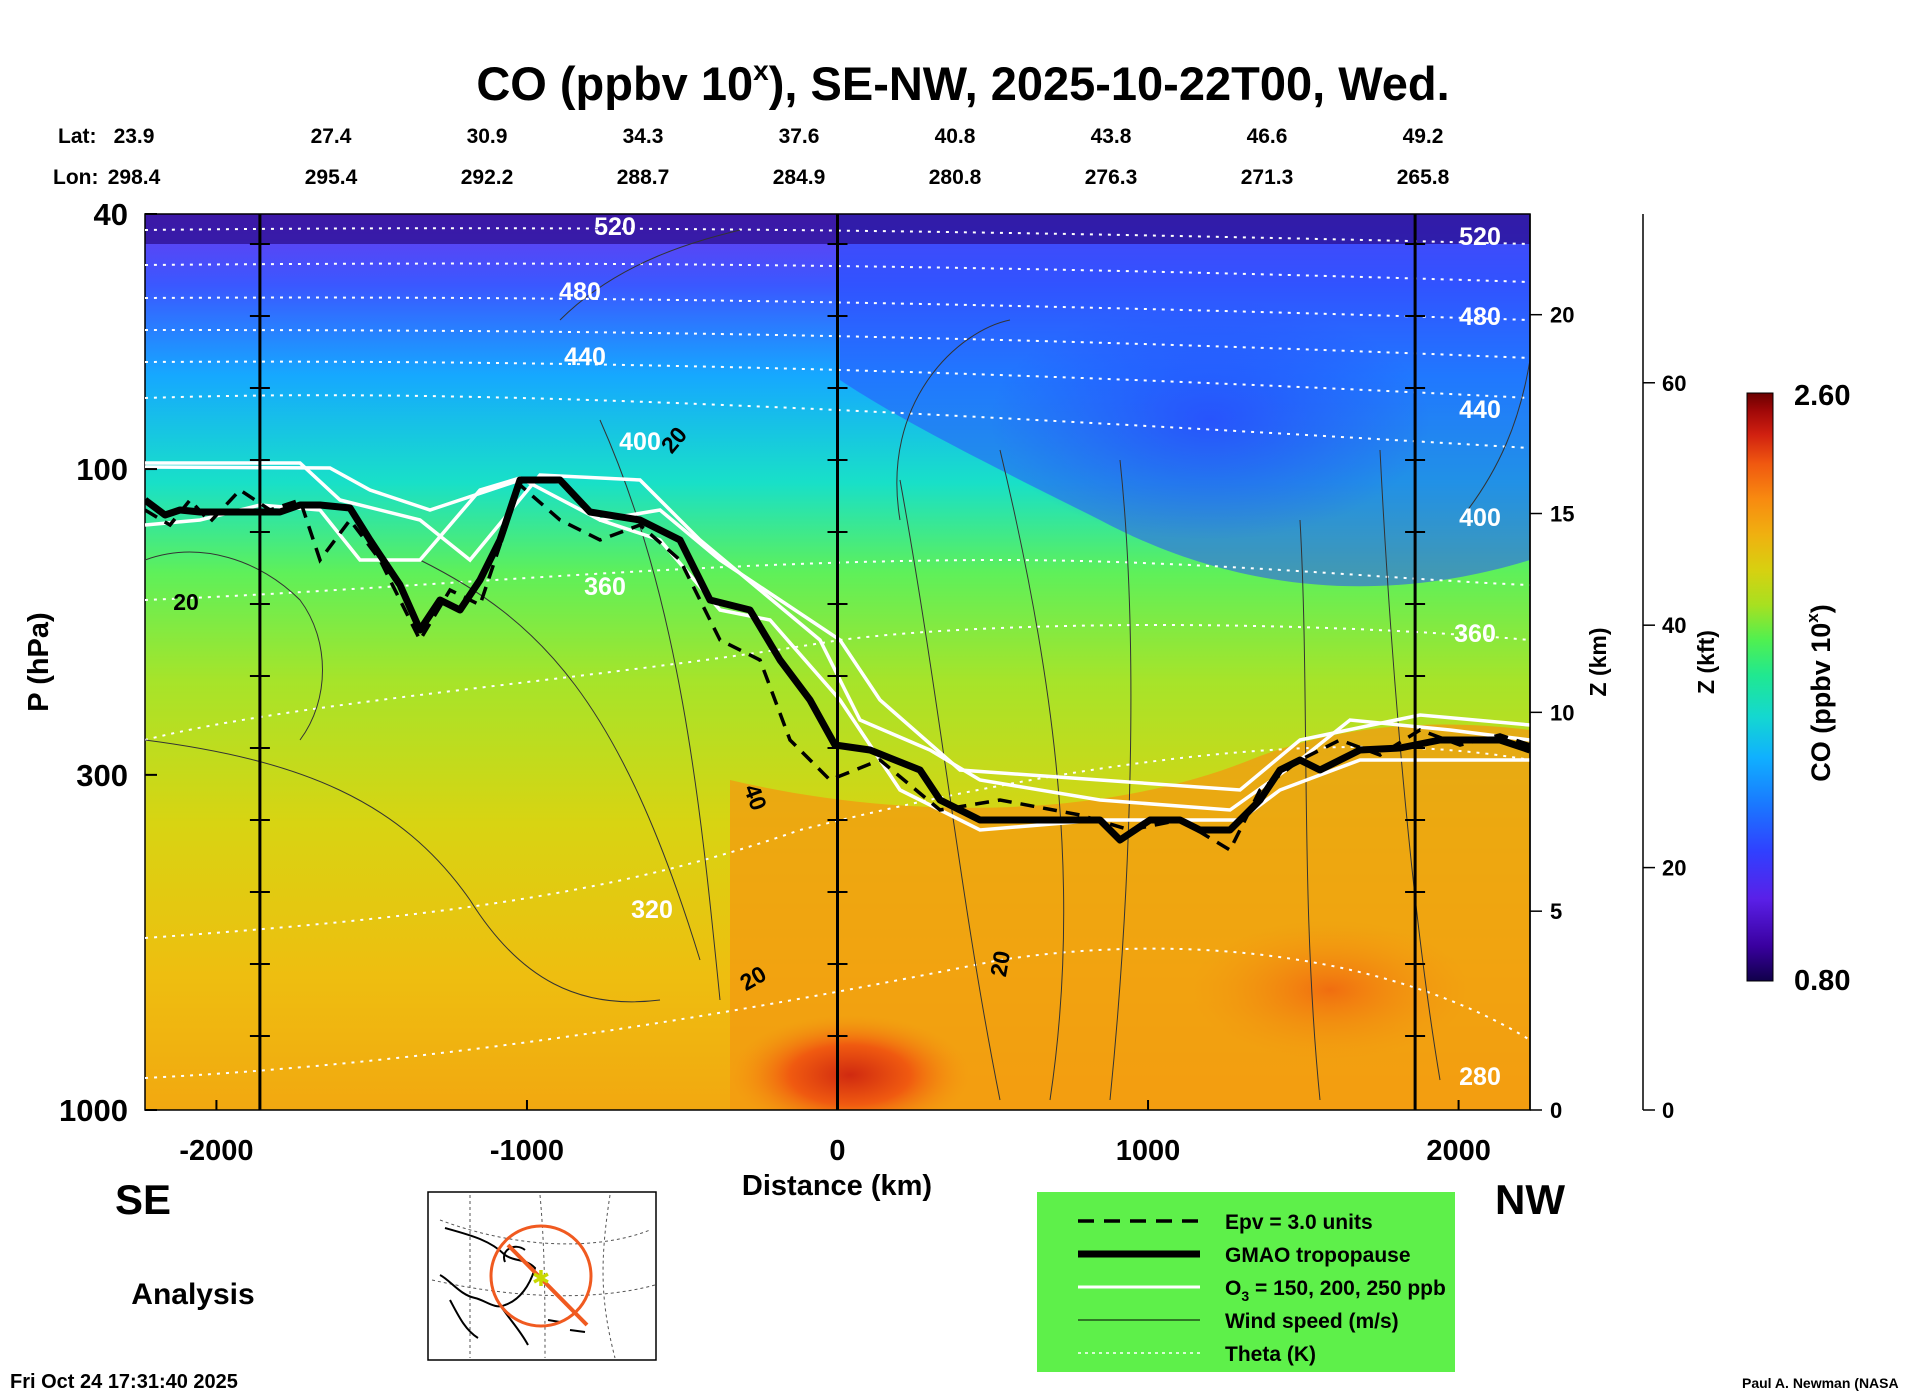 This screenshot has width=1926, height=1394. Describe the element at coordinates (1480, 1077) in the screenshot. I see `theta-label: 280` at that location.